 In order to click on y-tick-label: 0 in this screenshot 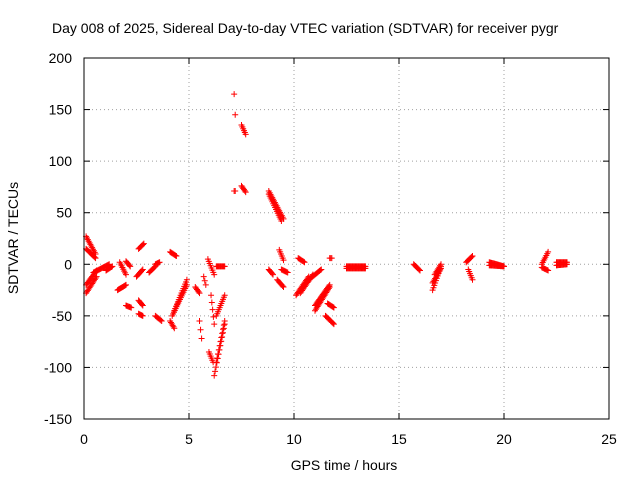, I will do `click(68, 264)`.